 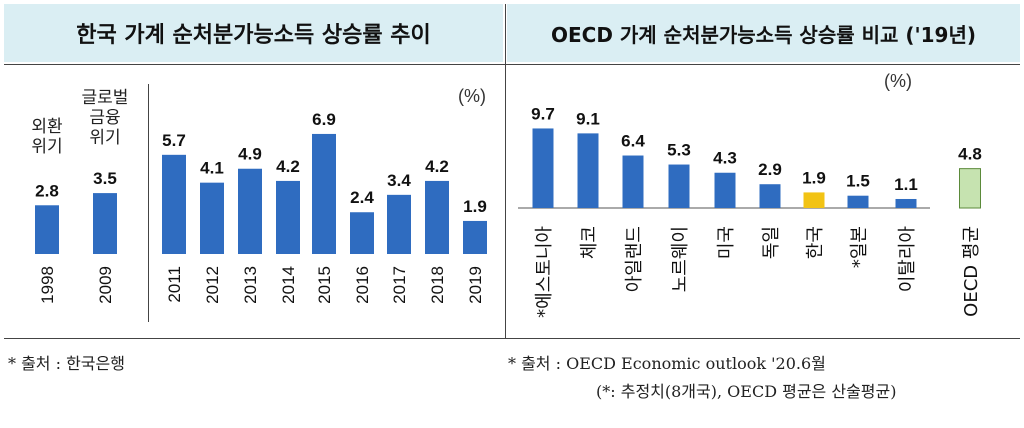 What do you see at coordinates (634, 259) in the screenshot?
I see `x-tick-label-아일랜드: 아일랜드` at bounding box center [634, 259].